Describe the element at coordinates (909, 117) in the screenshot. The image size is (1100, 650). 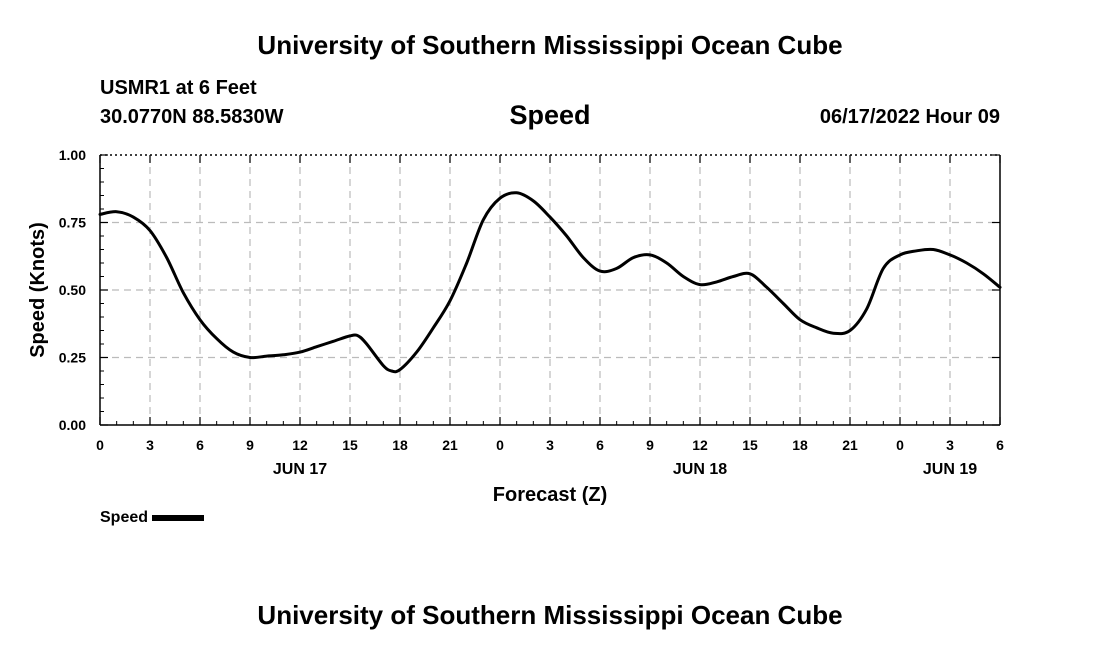
I see `forecast-datetime: 06/17/2022 Hour 09` at that location.